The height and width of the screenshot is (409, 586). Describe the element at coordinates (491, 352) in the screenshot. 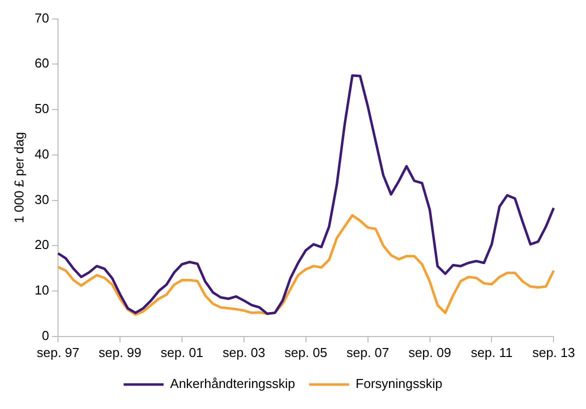

I see `x-tick-label: sep. 11` at that location.